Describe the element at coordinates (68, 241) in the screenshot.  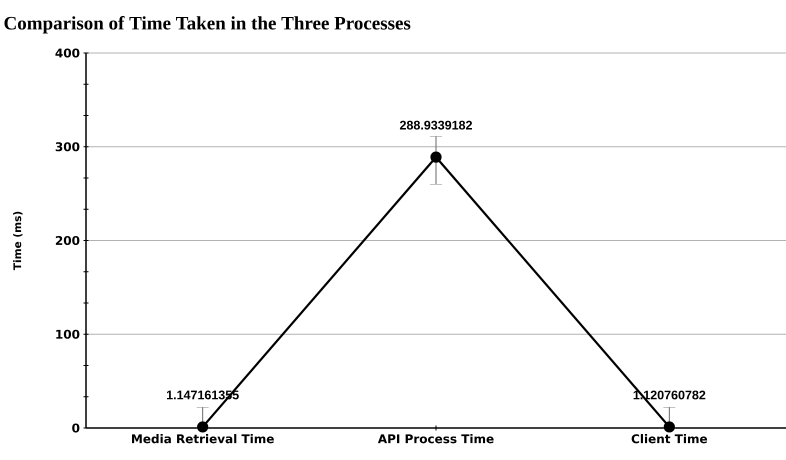
I see `y-tick-label: 200` at that location.